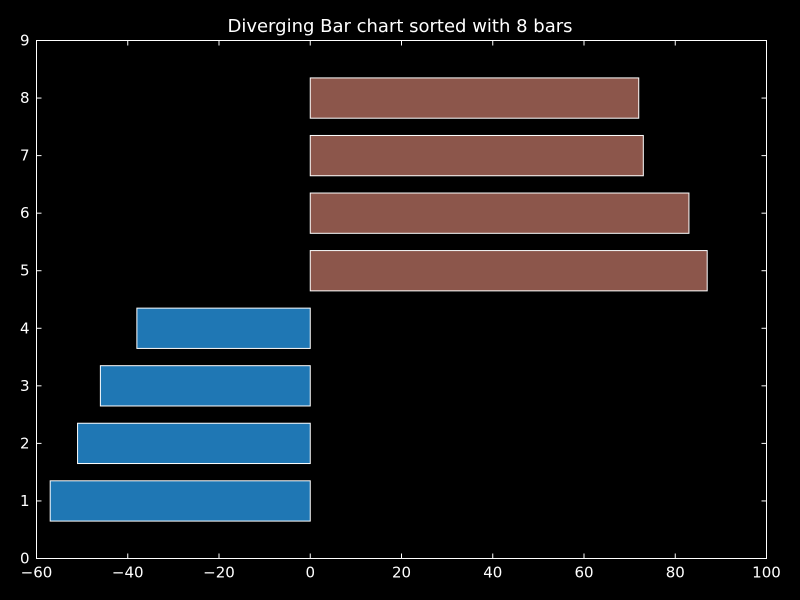  Describe the element at coordinates (25, 213) in the screenshot. I see `y-tick-label: 6` at that location.